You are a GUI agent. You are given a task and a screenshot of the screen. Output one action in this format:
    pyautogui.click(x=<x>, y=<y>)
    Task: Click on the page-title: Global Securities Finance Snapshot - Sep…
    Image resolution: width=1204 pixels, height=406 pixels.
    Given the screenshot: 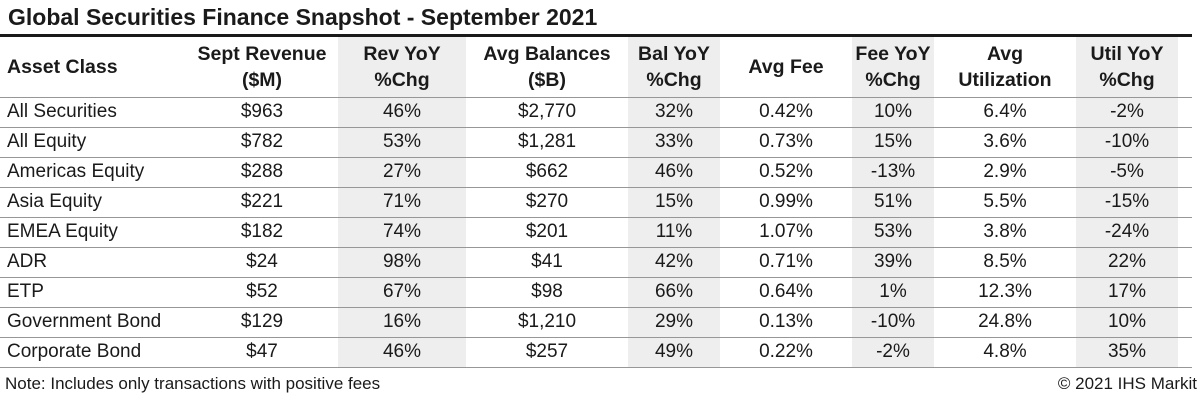 What is the action you would take?
    pyautogui.click(x=303, y=17)
    